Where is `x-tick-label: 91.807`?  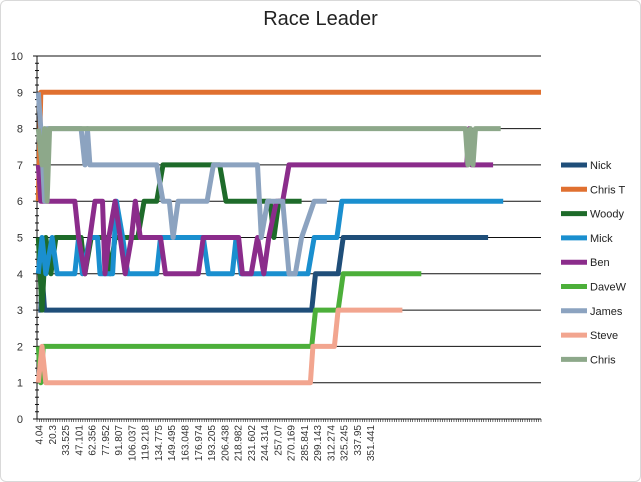
x-tick-label: 91.807 is located at coordinates (119, 440).